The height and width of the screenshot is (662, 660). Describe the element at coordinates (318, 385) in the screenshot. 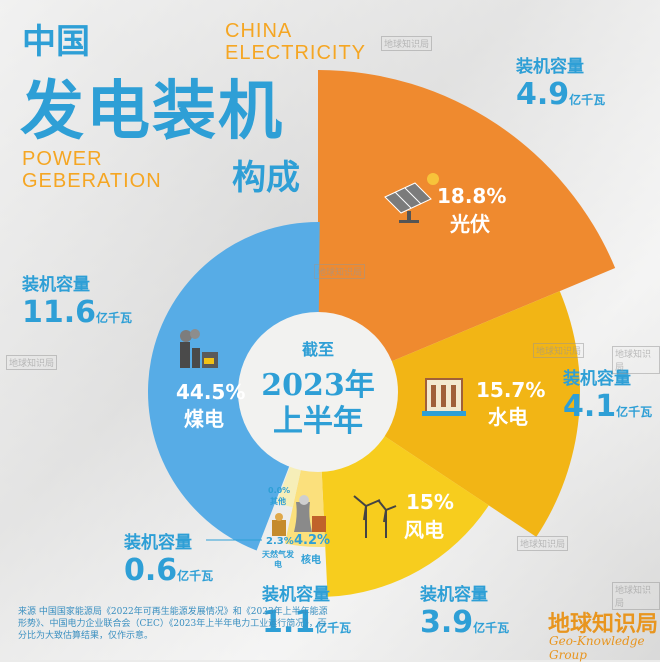

I see `center-line-2: 2023年` at that location.